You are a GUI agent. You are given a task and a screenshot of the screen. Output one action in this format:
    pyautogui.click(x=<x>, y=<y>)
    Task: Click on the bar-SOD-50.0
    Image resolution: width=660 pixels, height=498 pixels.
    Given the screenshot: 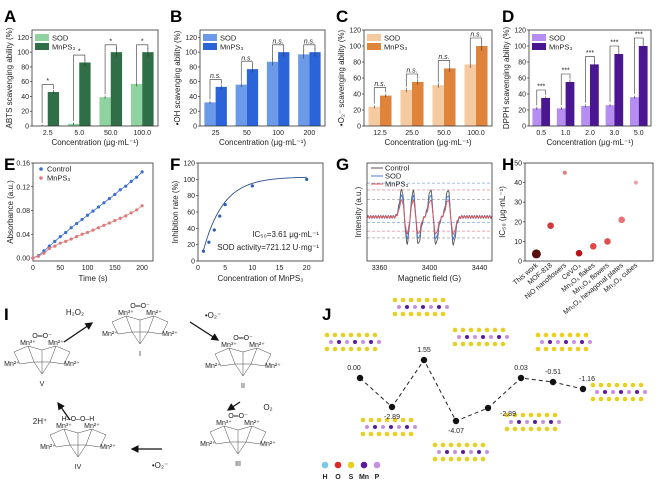 What is the action you would take?
    pyautogui.click(x=105, y=111)
    